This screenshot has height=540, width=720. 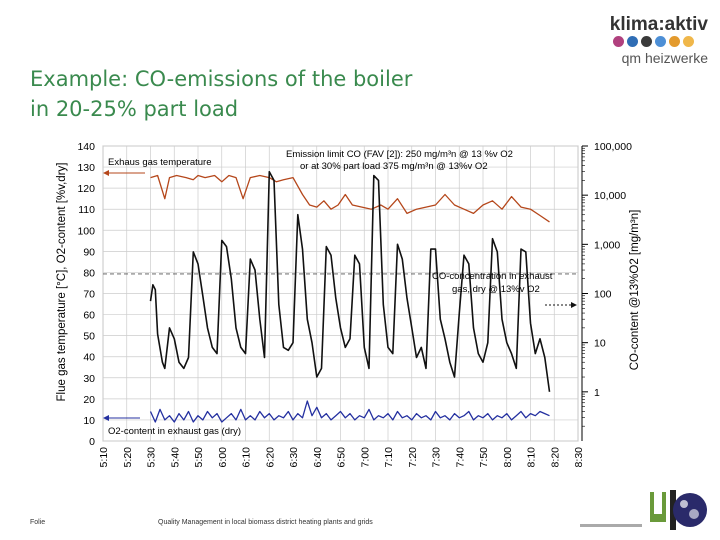 I want to click on x-tick-label: 8:00, so click(x=508, y=457).